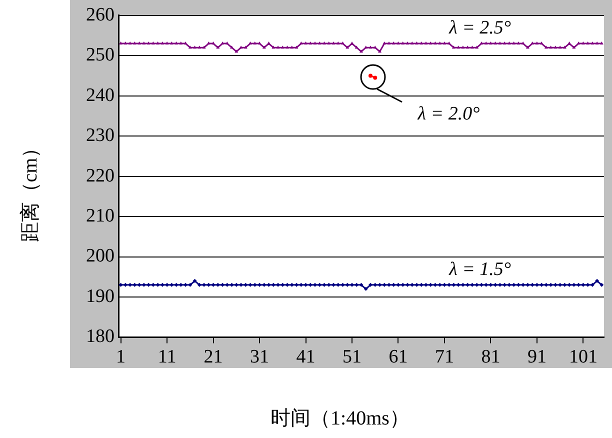 This screenshot has width=612, height=438. I want to click on y-tick-label: 260, so click(100, 15).